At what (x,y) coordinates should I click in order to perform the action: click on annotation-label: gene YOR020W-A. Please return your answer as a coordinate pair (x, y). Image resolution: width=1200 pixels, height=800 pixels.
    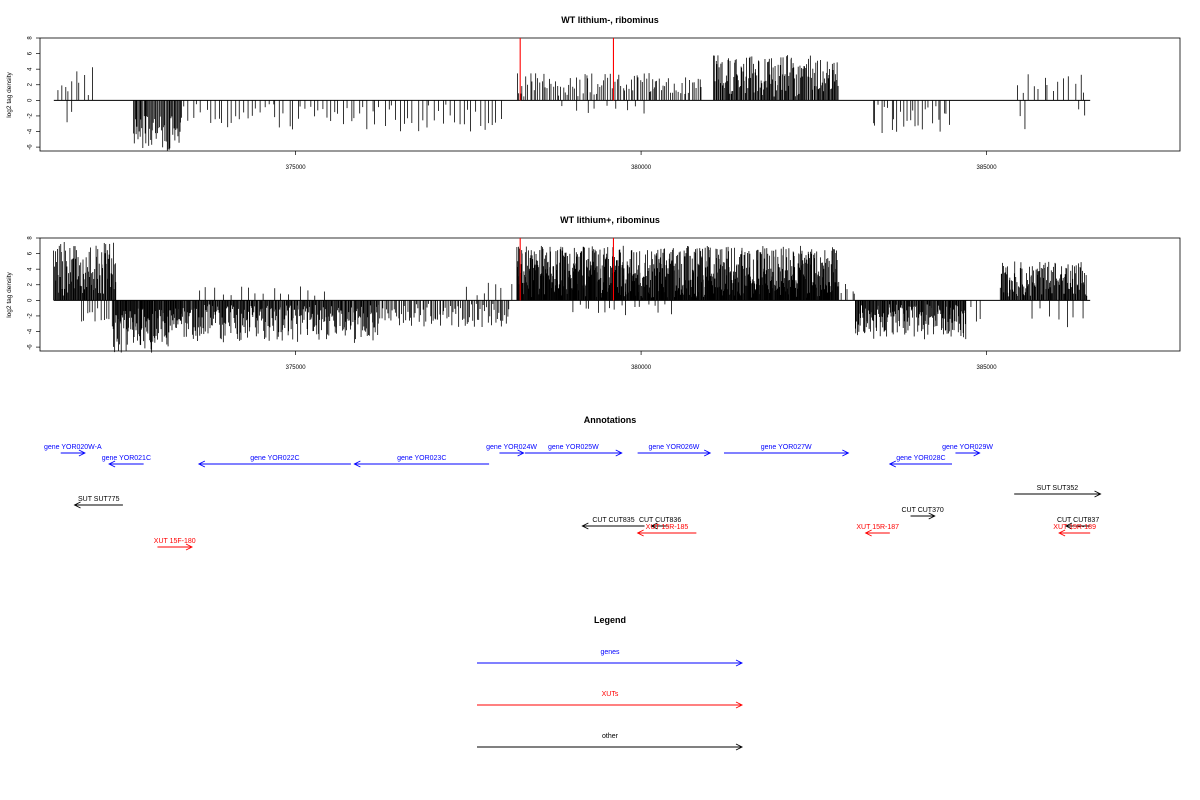
    Looking at the image, I should click on (73, 447).